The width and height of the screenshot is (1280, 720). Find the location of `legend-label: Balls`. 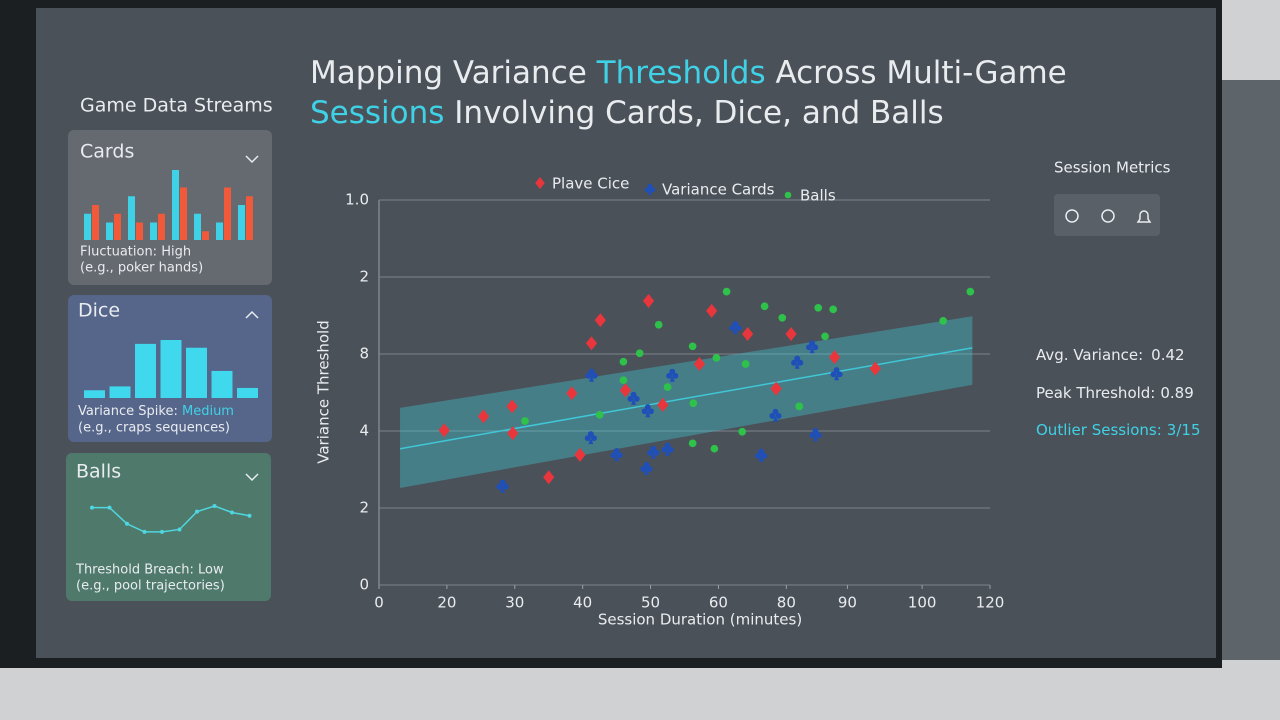

legend-label: Balls is located at coordinates (818, 196).